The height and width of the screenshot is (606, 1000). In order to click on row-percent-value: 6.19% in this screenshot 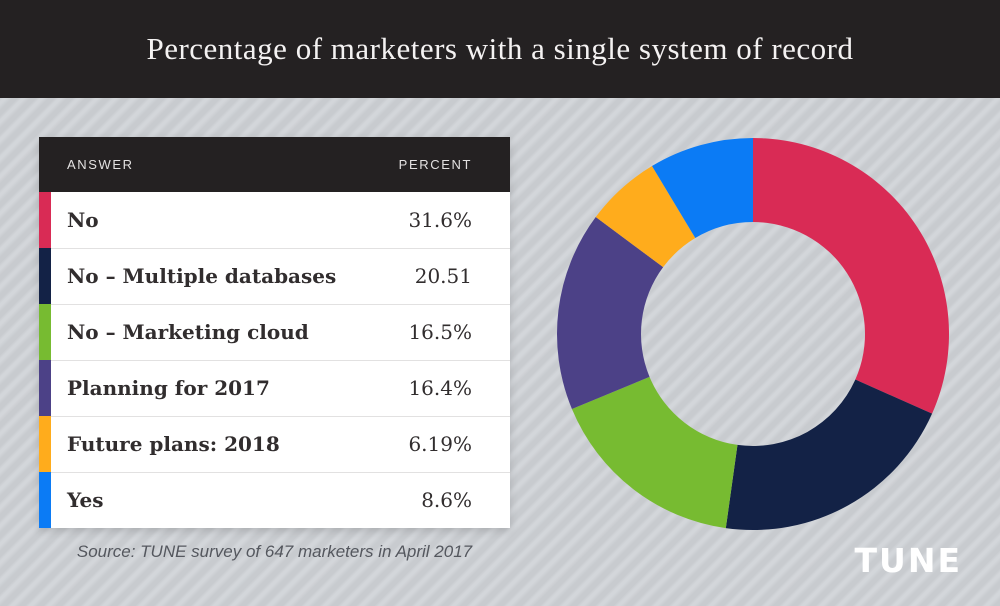, I will do `click(440, 444)`.